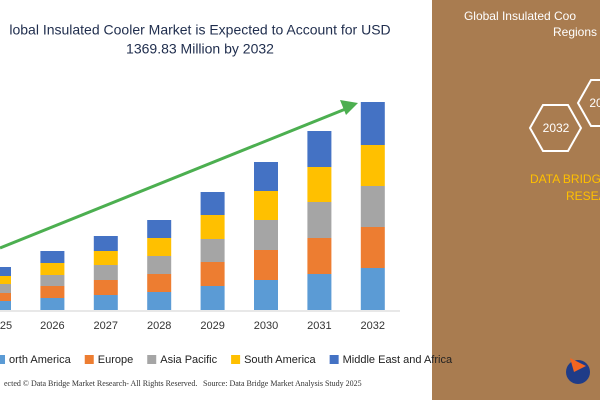  Describe the element at coordinates (319, 326) in the screenshot. I see `x-tick-label: 2031` at that location.